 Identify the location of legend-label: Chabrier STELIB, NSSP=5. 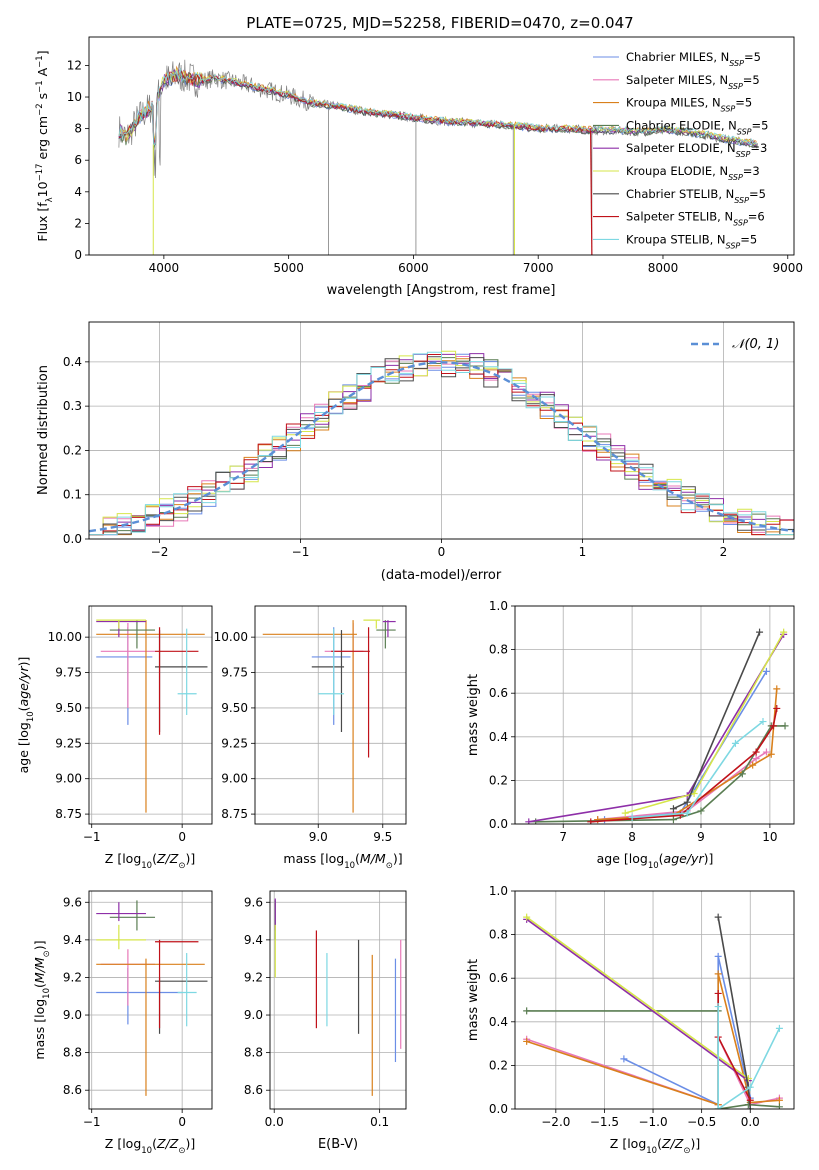
(696, 196).